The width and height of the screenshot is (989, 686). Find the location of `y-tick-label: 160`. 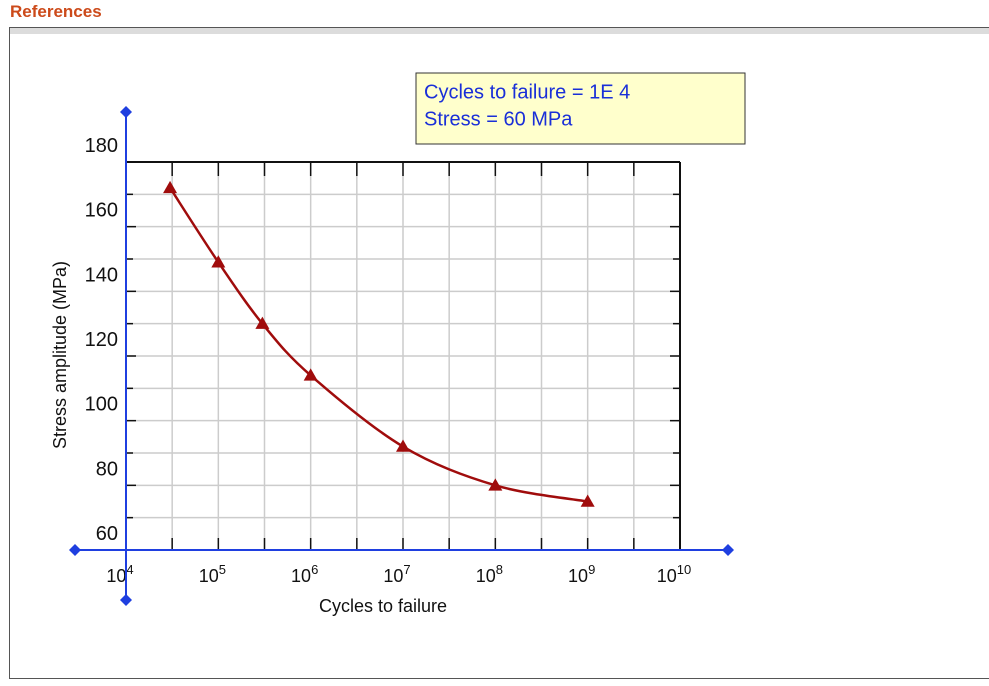

y-tick-label: 160 is located at coordinates (101, 211).